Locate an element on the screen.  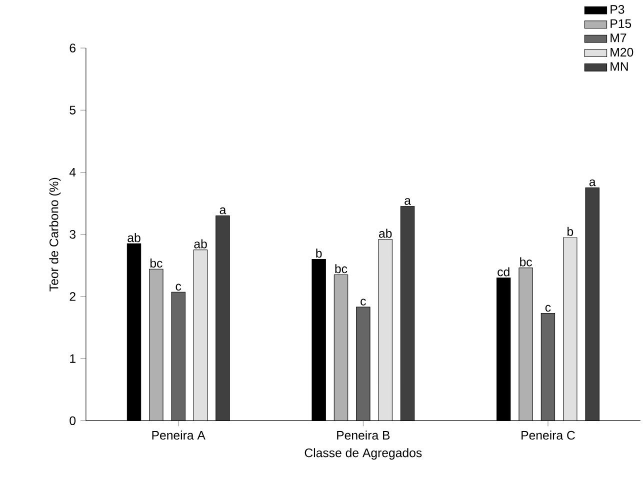
legend-label: MN is located at coordinates (619, 66).